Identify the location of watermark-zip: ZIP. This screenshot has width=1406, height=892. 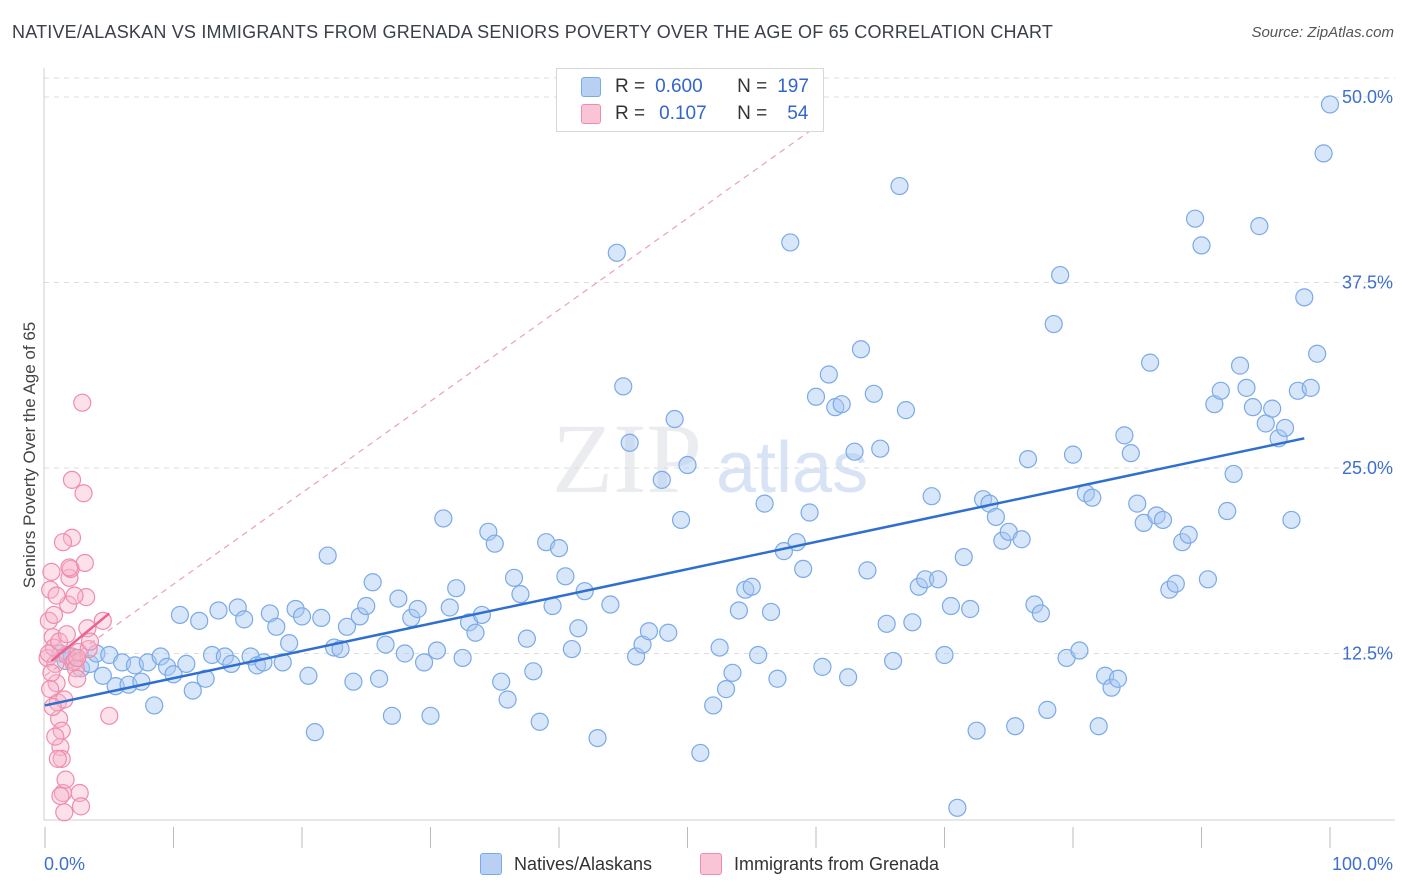
(627, 458).